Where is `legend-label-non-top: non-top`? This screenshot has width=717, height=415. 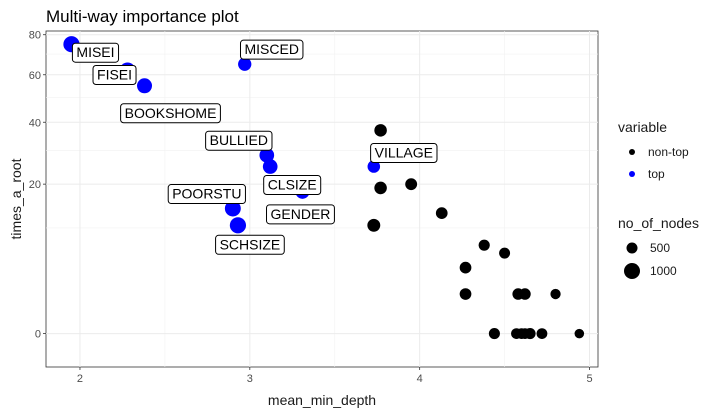 legend-label-non-top: non-top is located at coordinates (668, 152).